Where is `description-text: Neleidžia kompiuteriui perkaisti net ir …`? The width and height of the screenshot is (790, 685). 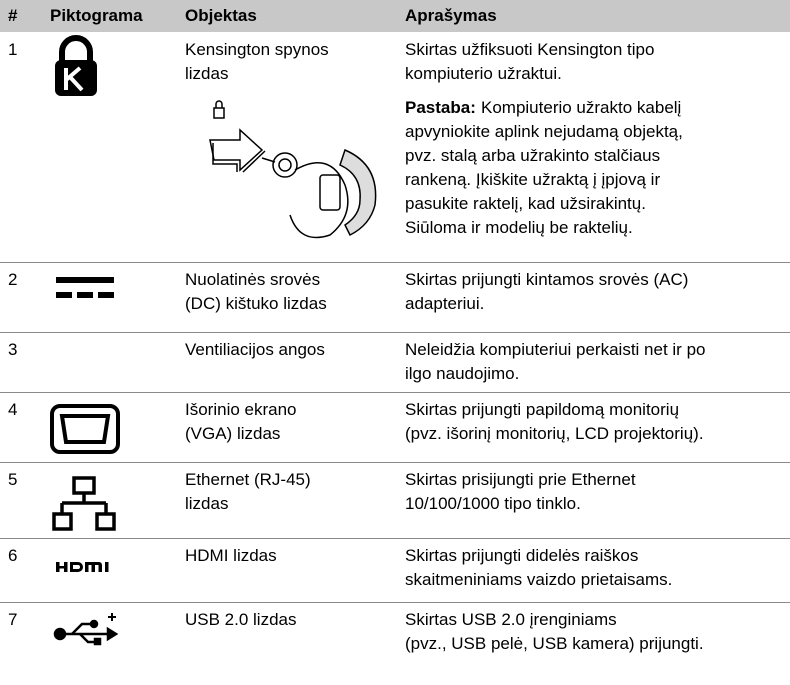
description-text: Neleidžia kompiuteriui perkaisti net ir … is located at coordinates (555, 349).